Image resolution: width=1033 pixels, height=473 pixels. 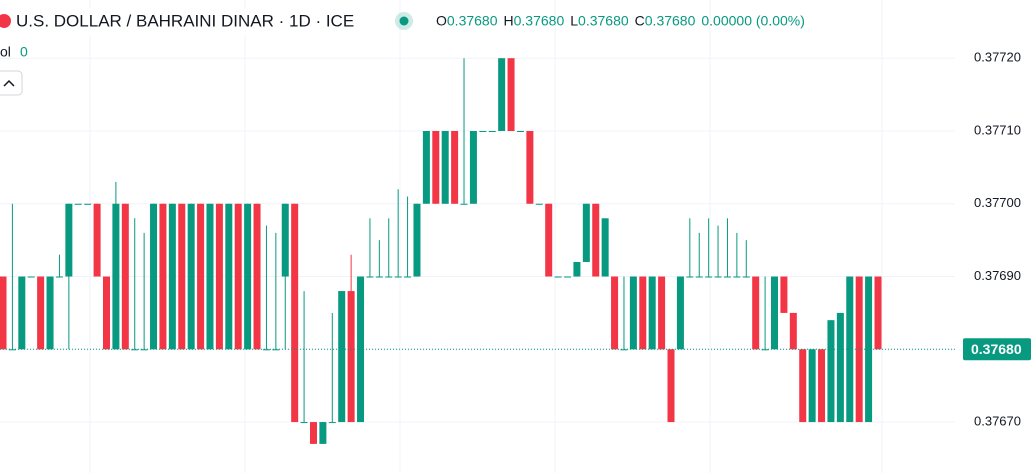 What do you see at coordinates (753, 21) in the screenshot?
I see `change: 0.00000 (0.00%)` at bounding box center [753, 21].